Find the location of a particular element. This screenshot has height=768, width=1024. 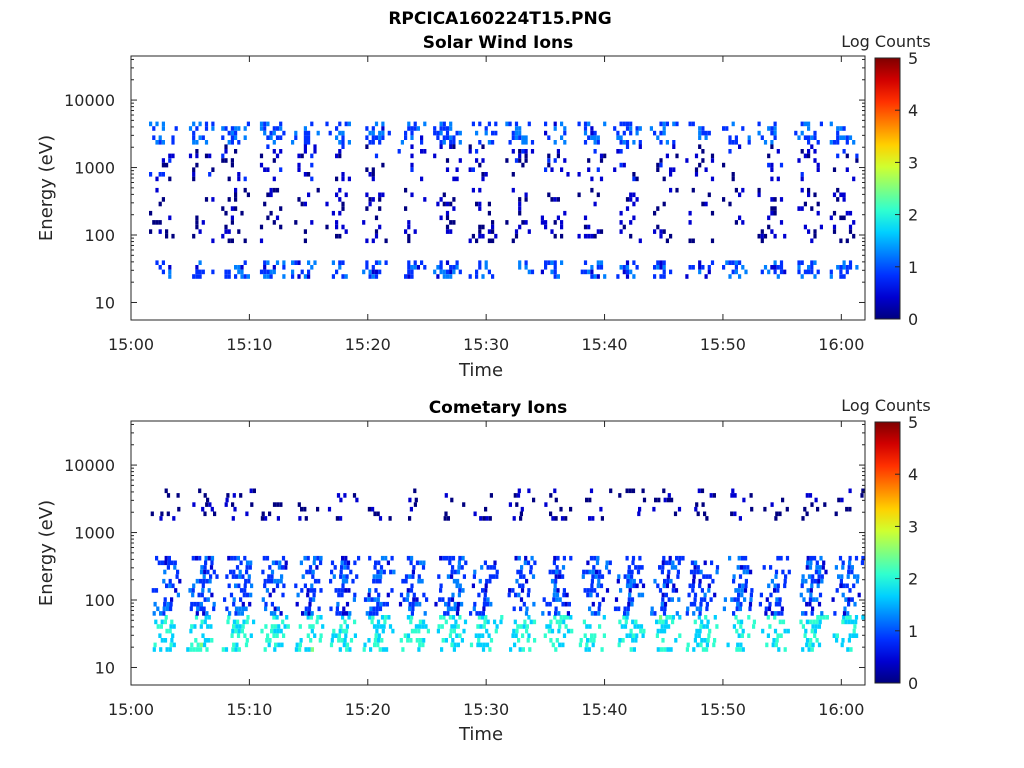

y-tick-label: 10000 is located at coordinates (89, 100).